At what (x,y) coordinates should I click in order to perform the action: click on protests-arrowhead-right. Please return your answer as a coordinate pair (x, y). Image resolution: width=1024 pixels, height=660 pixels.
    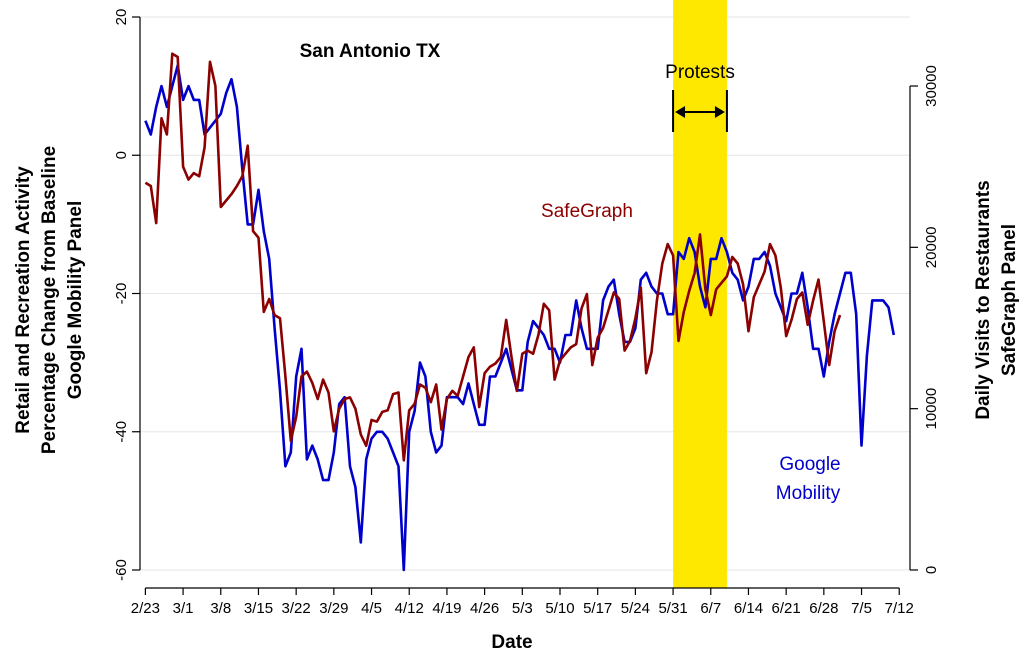
    Looking at the image, I should click on (719, 112).